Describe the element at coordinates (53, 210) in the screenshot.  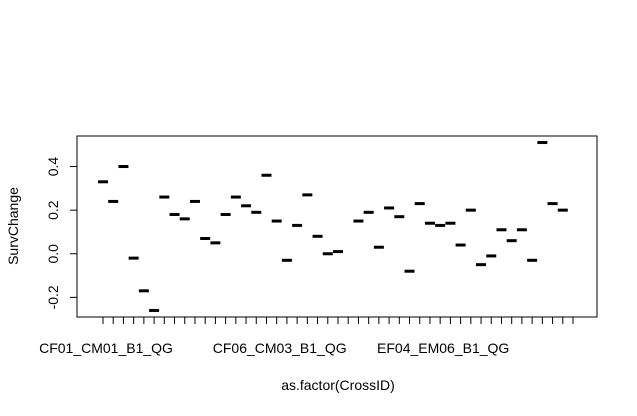
I see `y-tick-label: 0.2` at that location.